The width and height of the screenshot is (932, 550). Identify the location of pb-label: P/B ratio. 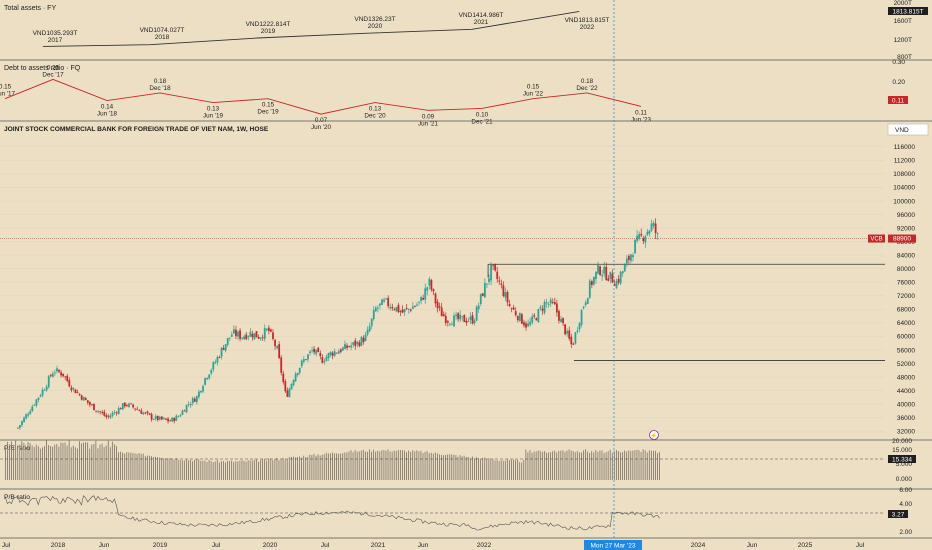
(17, 497).